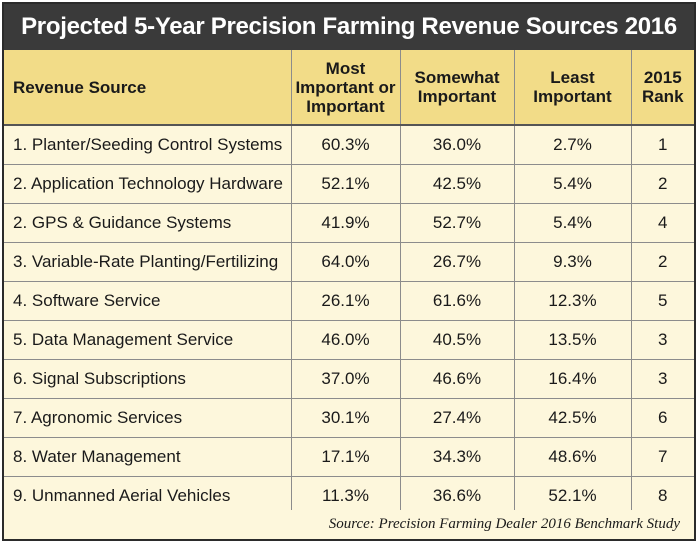 This screenshot has width=700, height=545. What do you see at coordinates (148, 301) in the screenshot?
I see `revenue-source-cell: 4. Software Service` at bounding box center [148, 301].